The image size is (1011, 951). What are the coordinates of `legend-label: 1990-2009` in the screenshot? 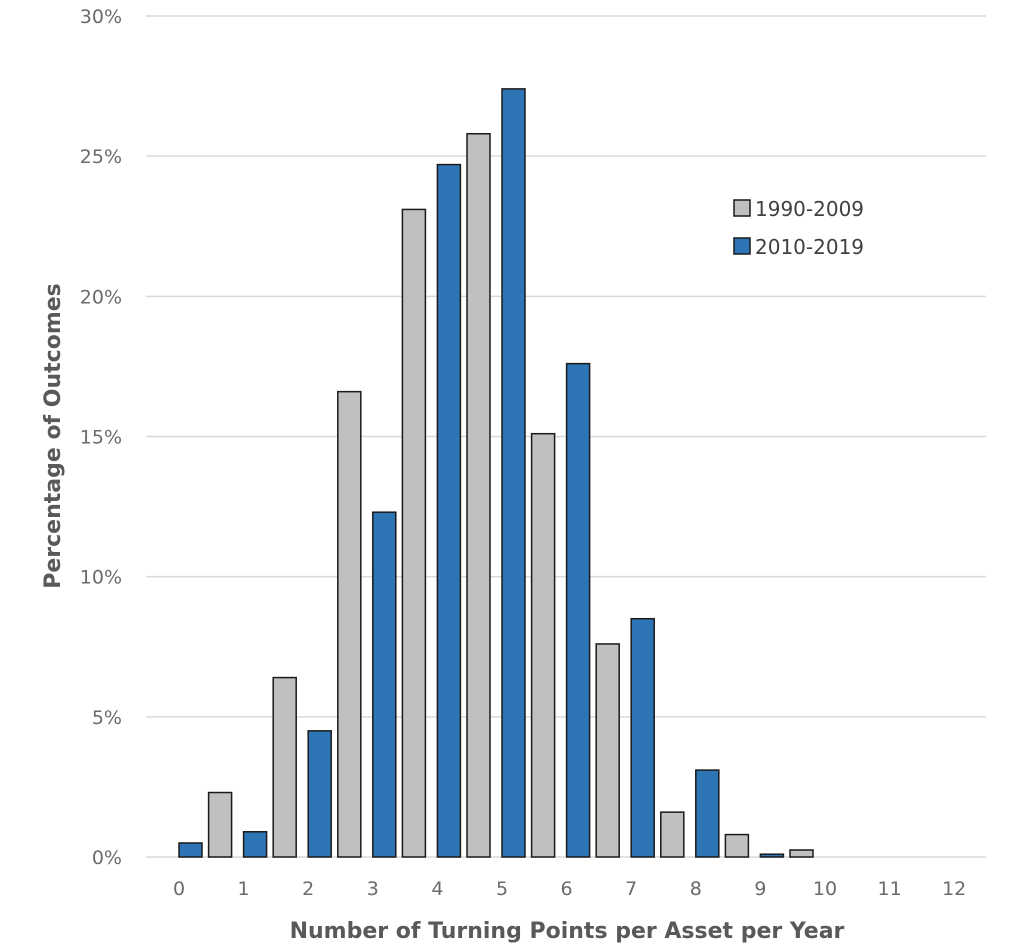 It's located at (809, 209).